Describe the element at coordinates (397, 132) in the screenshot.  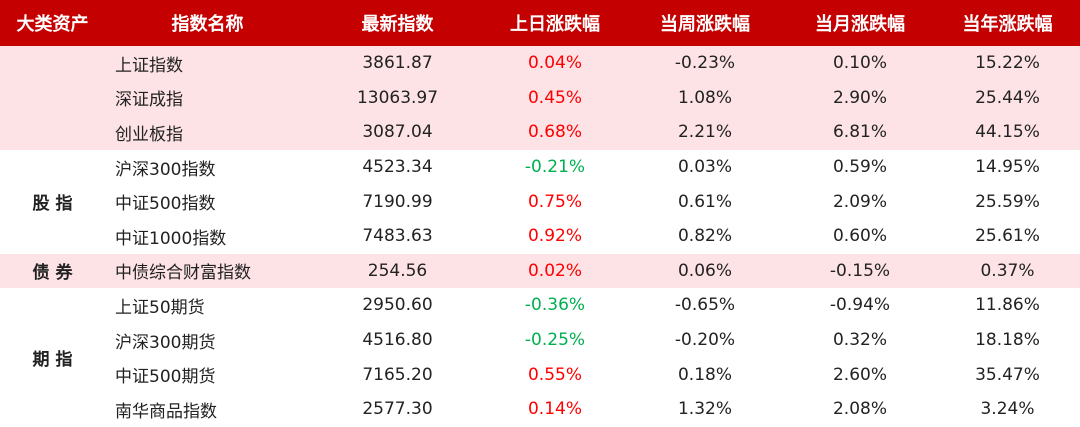
I see `value-cell: 3087.04` at that location.